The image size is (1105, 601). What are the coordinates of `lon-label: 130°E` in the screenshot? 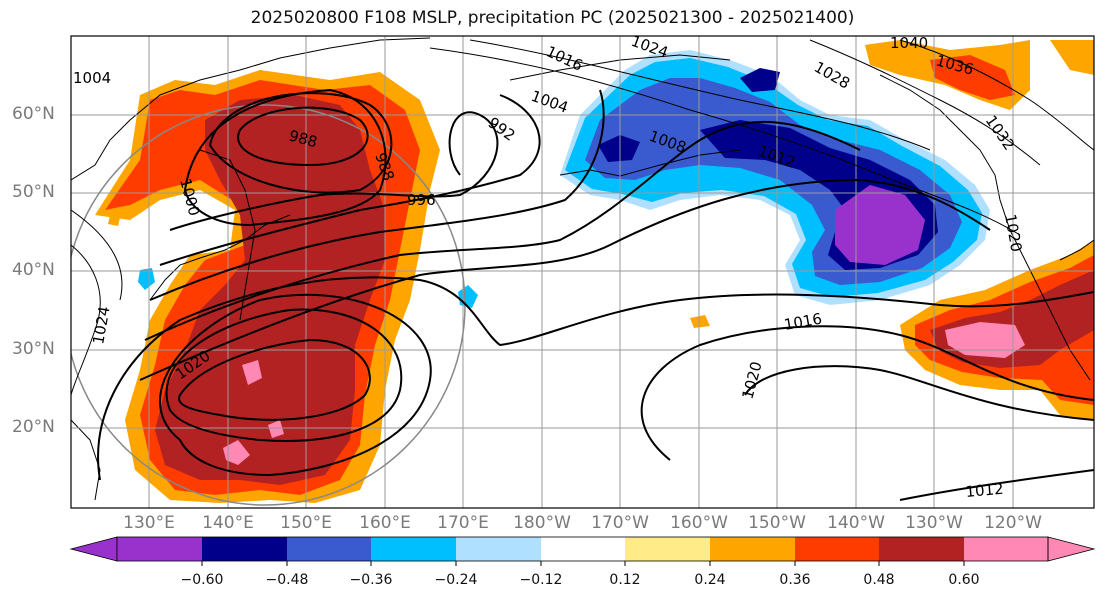 It's located at (149, 523).